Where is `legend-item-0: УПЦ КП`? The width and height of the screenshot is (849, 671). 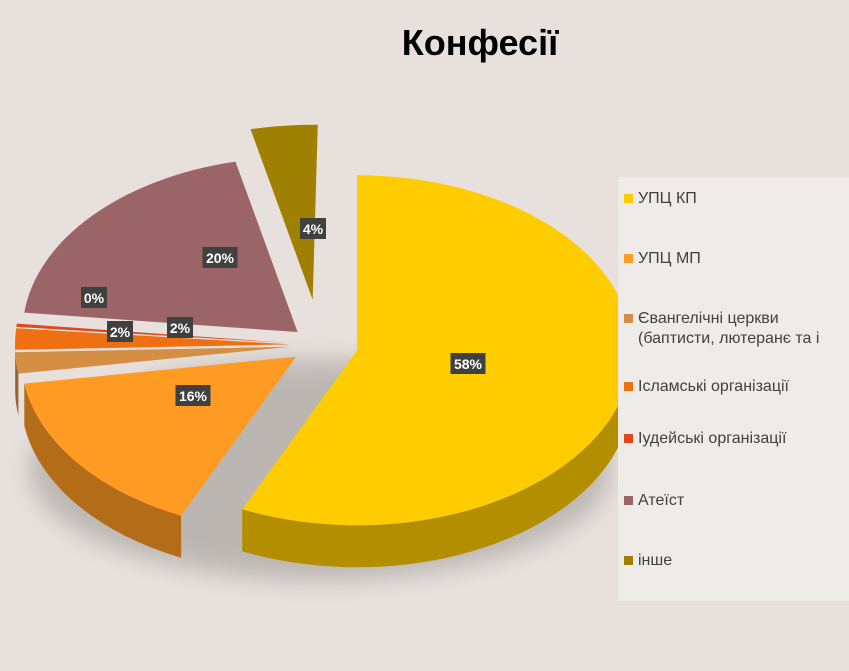
legend-item-0: УПЦ КП is located at coordinates (660, 199).